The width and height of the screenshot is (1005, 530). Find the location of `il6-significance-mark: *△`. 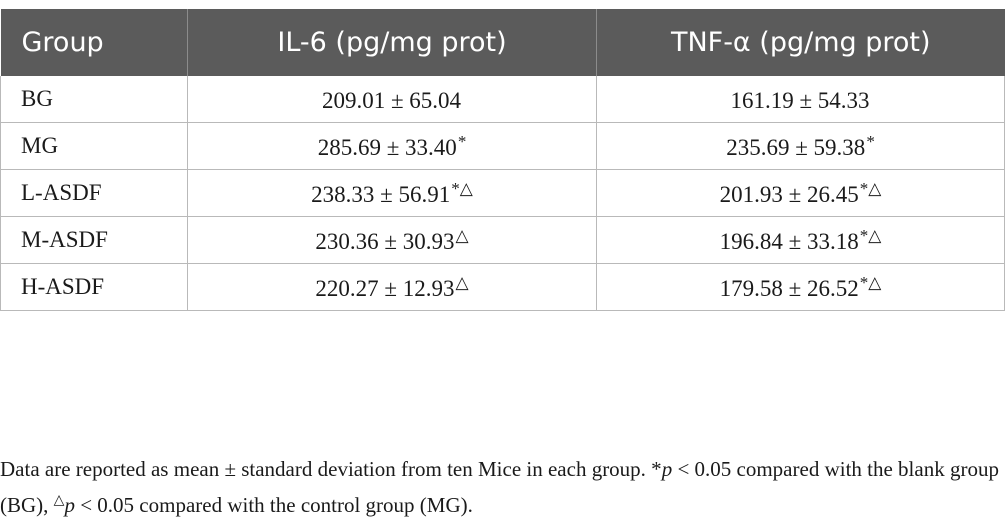

il6-significance-mark: *△ is located at coordinates (462, 188).